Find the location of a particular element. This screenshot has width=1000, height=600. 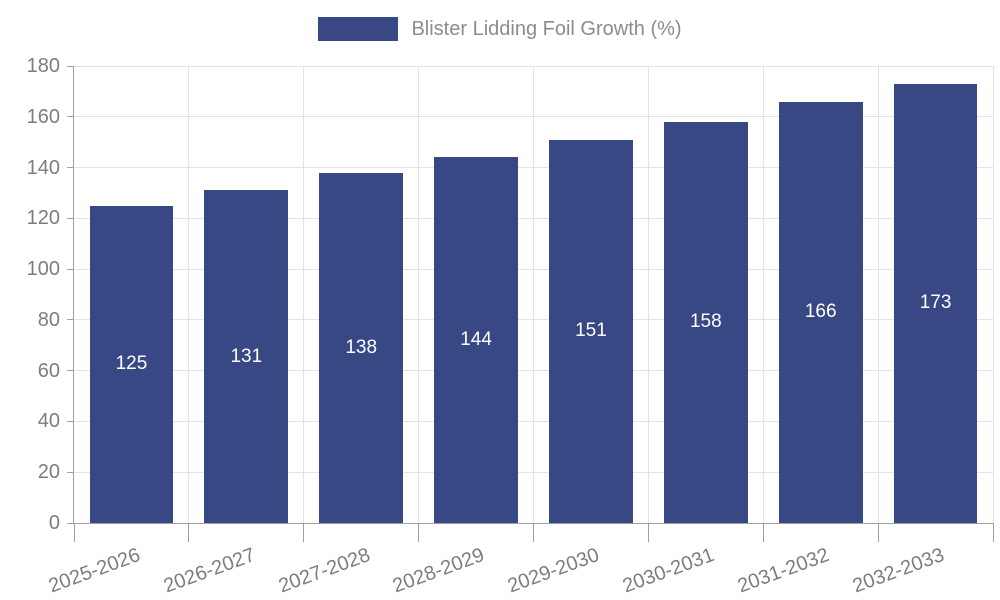

y-axis-label: 180 is located at coordinates (43, 66).